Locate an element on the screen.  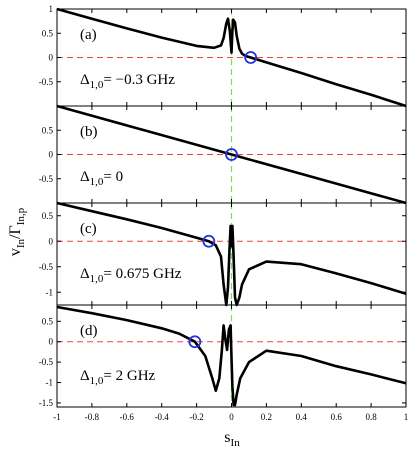
x-tick-label: -0.8 is located at coordinates (92, 417).